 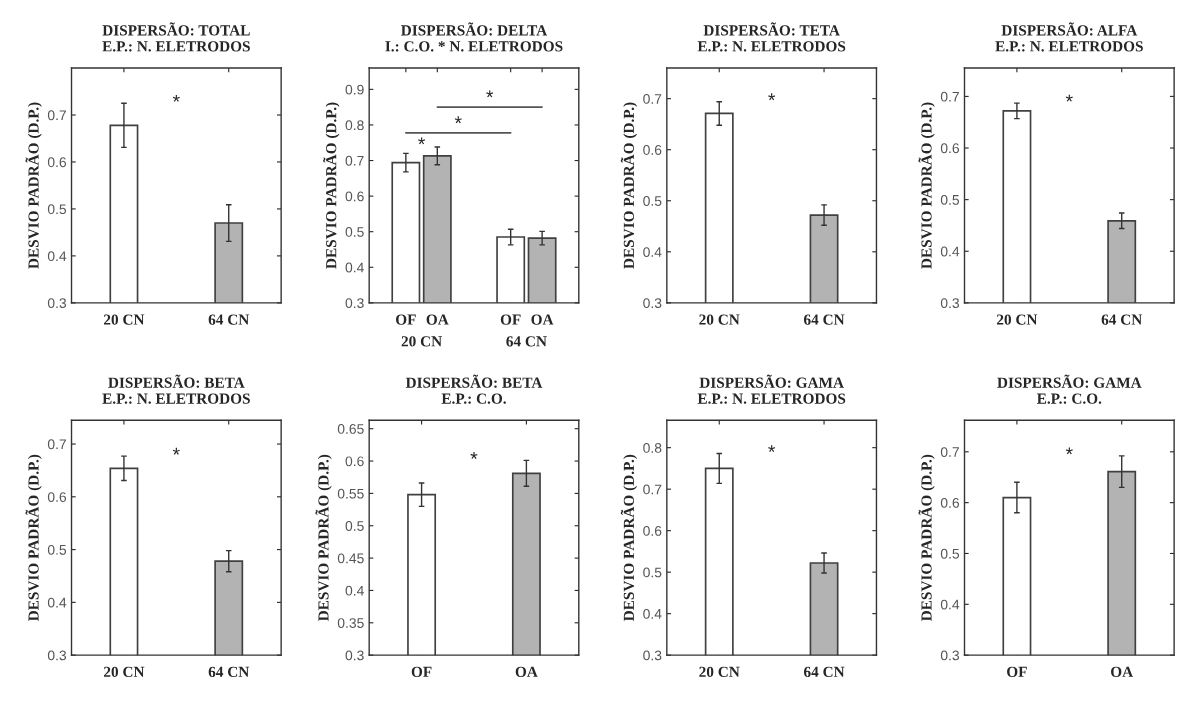 What do you see at coordinates (771, 389) in the screenshot?
I see `chart-title: DISPERSÃO: GAMA E.P.: N. ELETRODOS` at bounding box center [771, 389].